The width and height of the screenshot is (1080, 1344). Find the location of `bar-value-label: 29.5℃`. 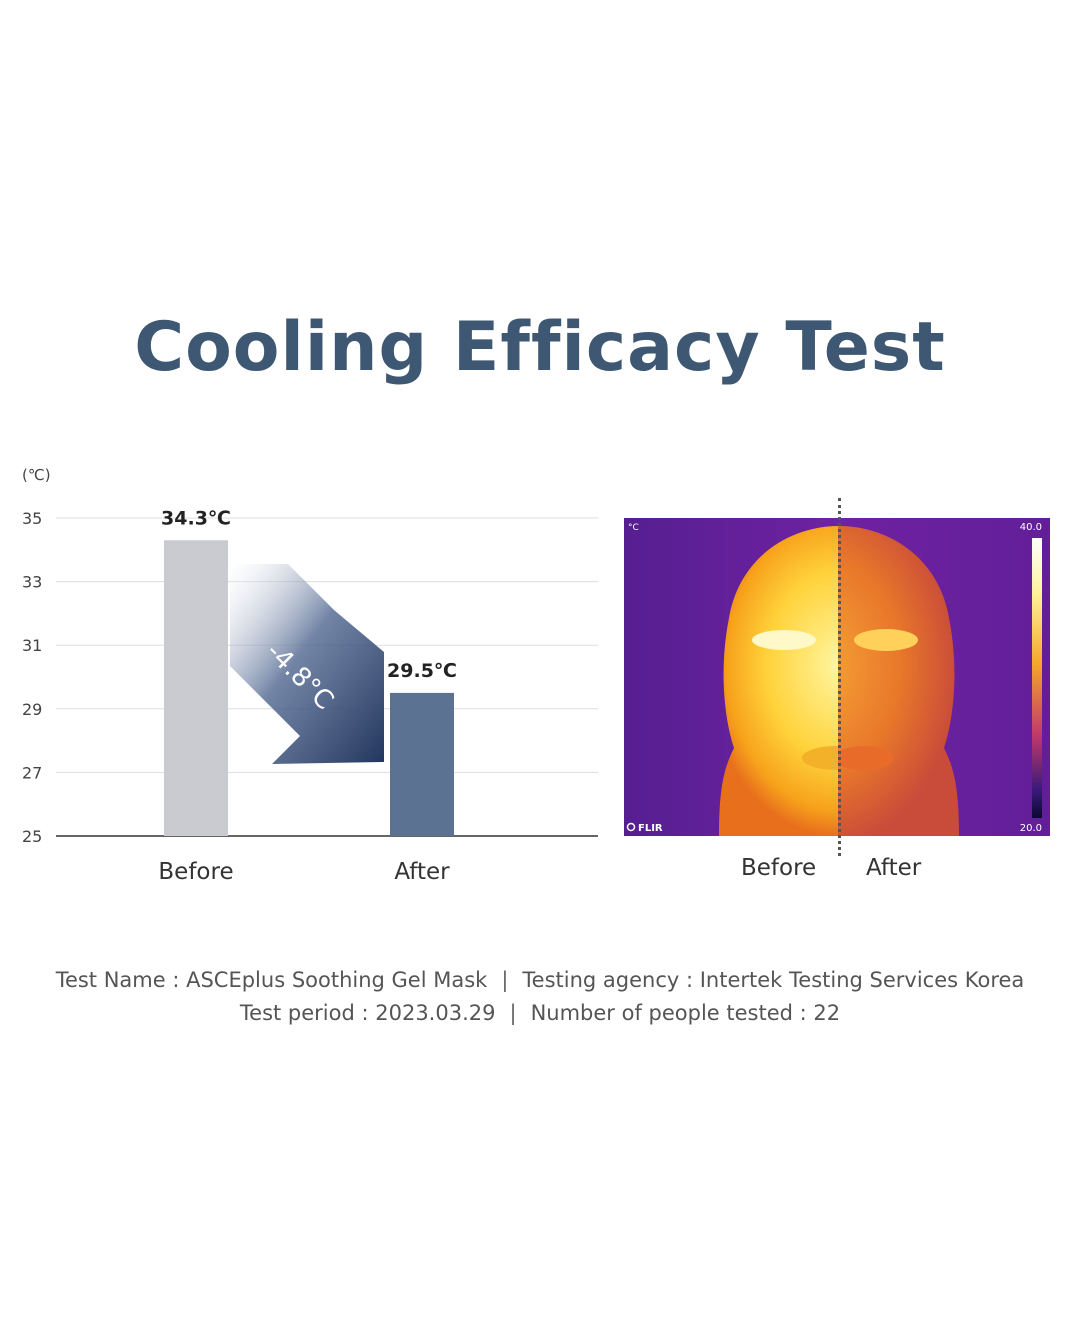

bar-value-label: 29.5℃ is located at coordinates (422, 671).